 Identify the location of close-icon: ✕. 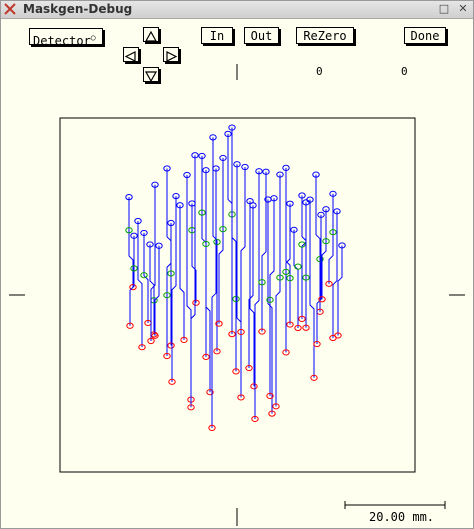
(463, 8).